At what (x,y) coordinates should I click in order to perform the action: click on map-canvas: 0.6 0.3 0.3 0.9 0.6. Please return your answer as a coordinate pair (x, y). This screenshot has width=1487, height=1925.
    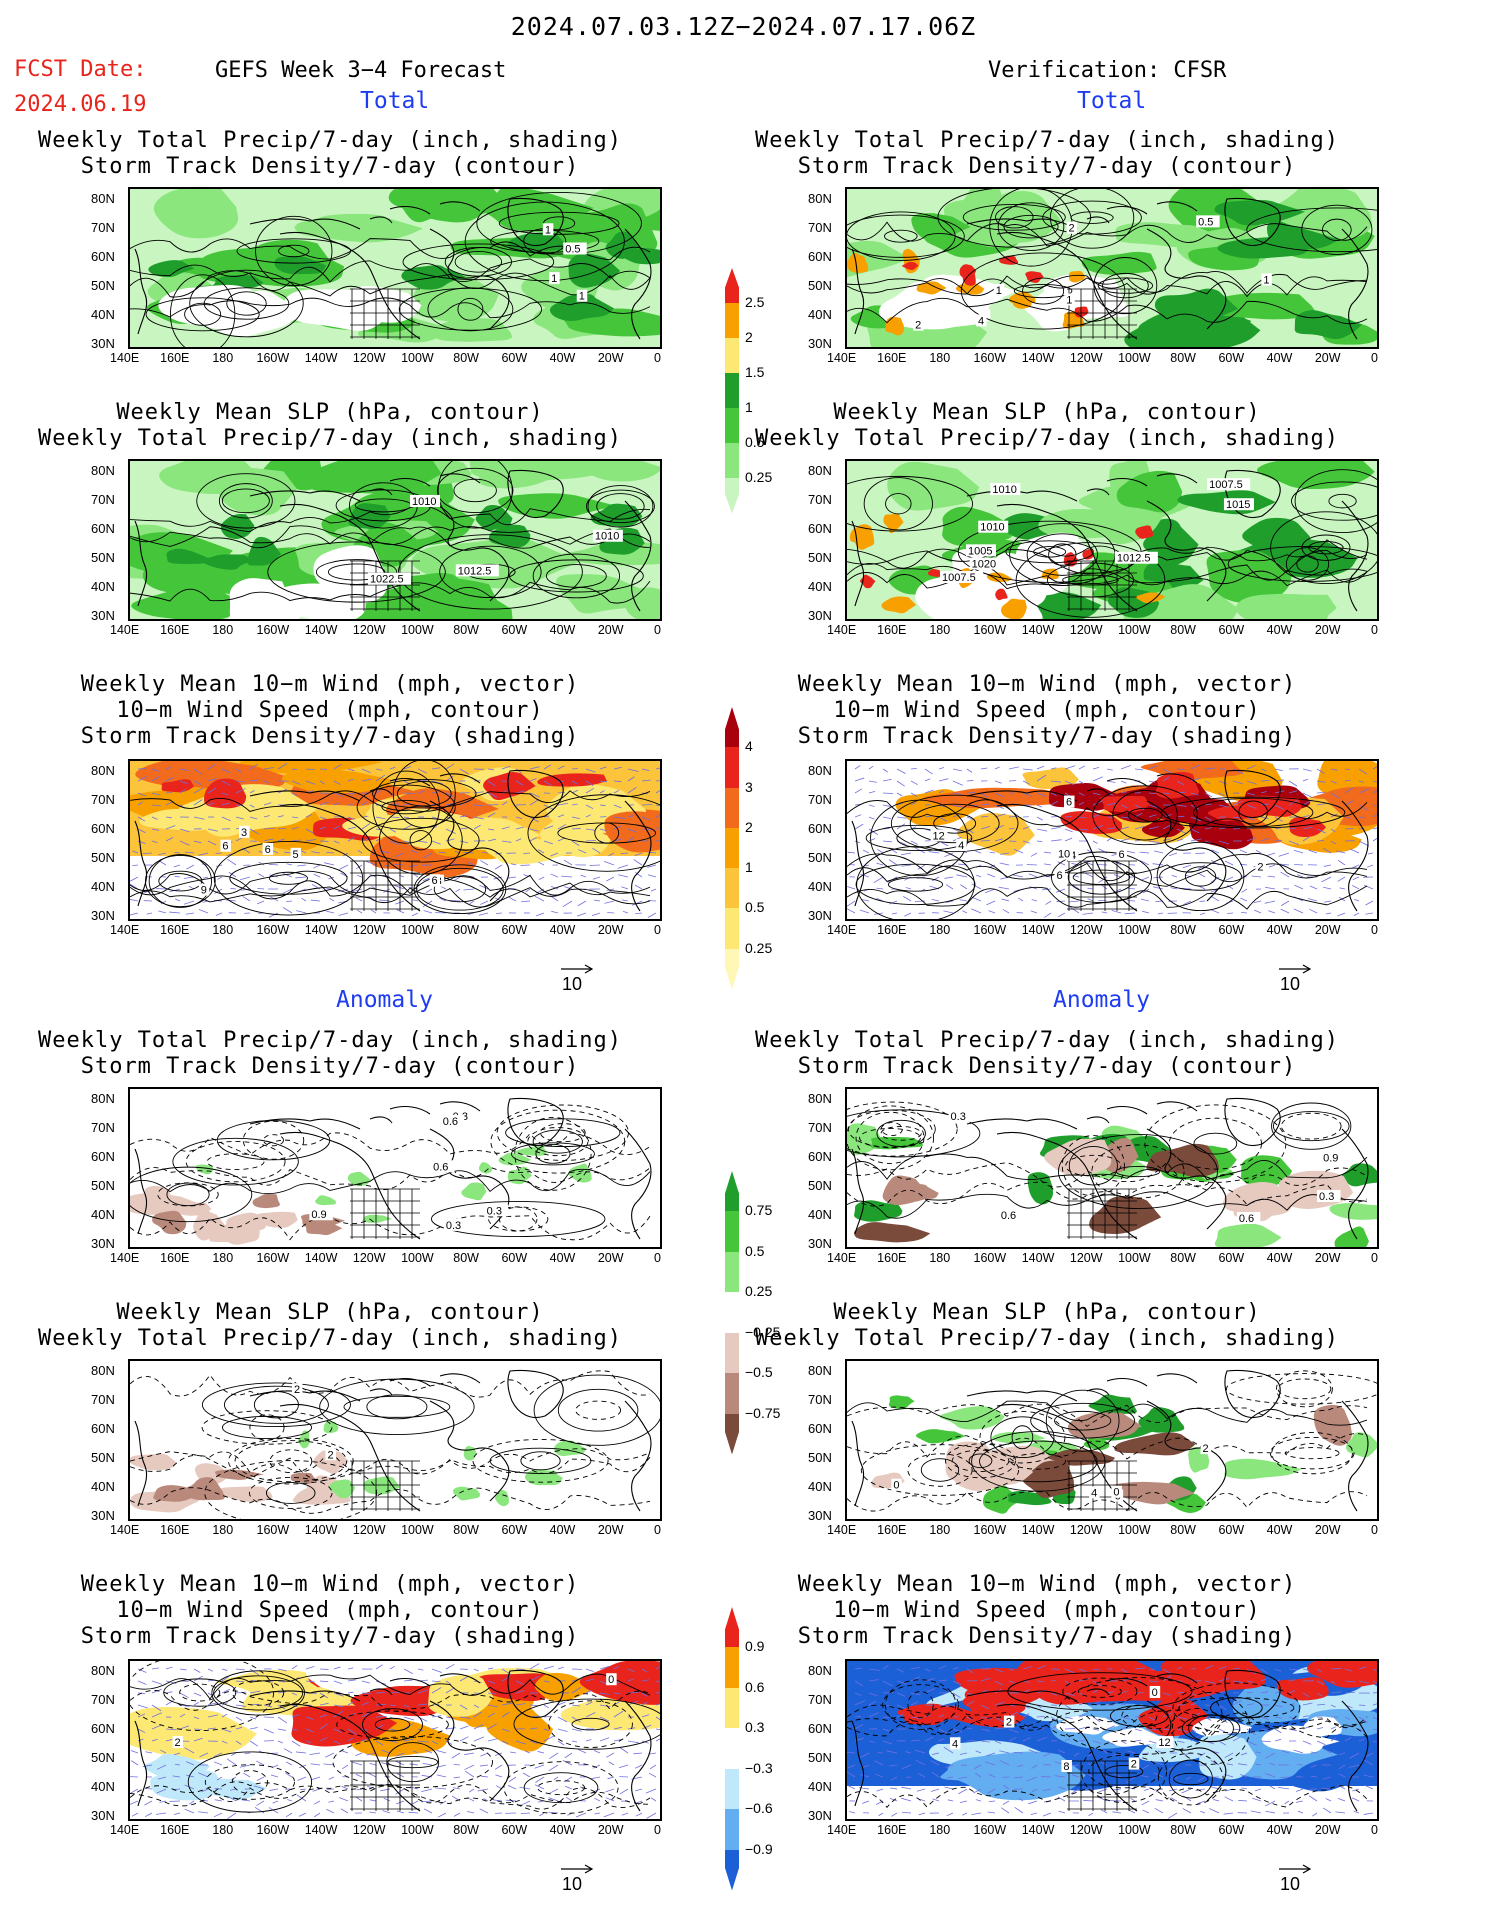
    Looking at the image, I should click on (1112, 1168).